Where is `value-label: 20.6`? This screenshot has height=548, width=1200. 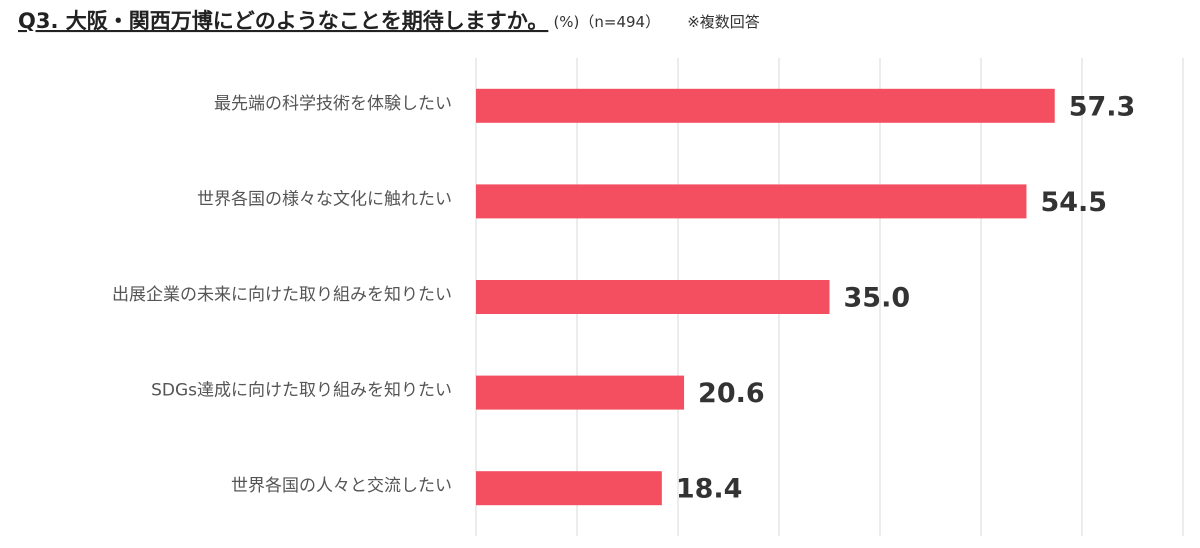 value-label: 20.6 is located at coordinates (731, 393).